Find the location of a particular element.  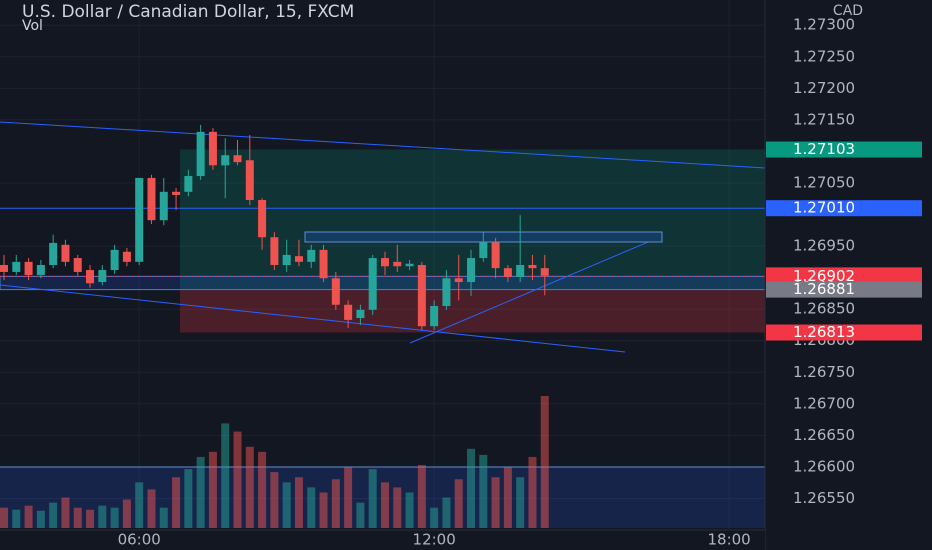

price-label: 1.26813 is located at coordinates (824, 332).